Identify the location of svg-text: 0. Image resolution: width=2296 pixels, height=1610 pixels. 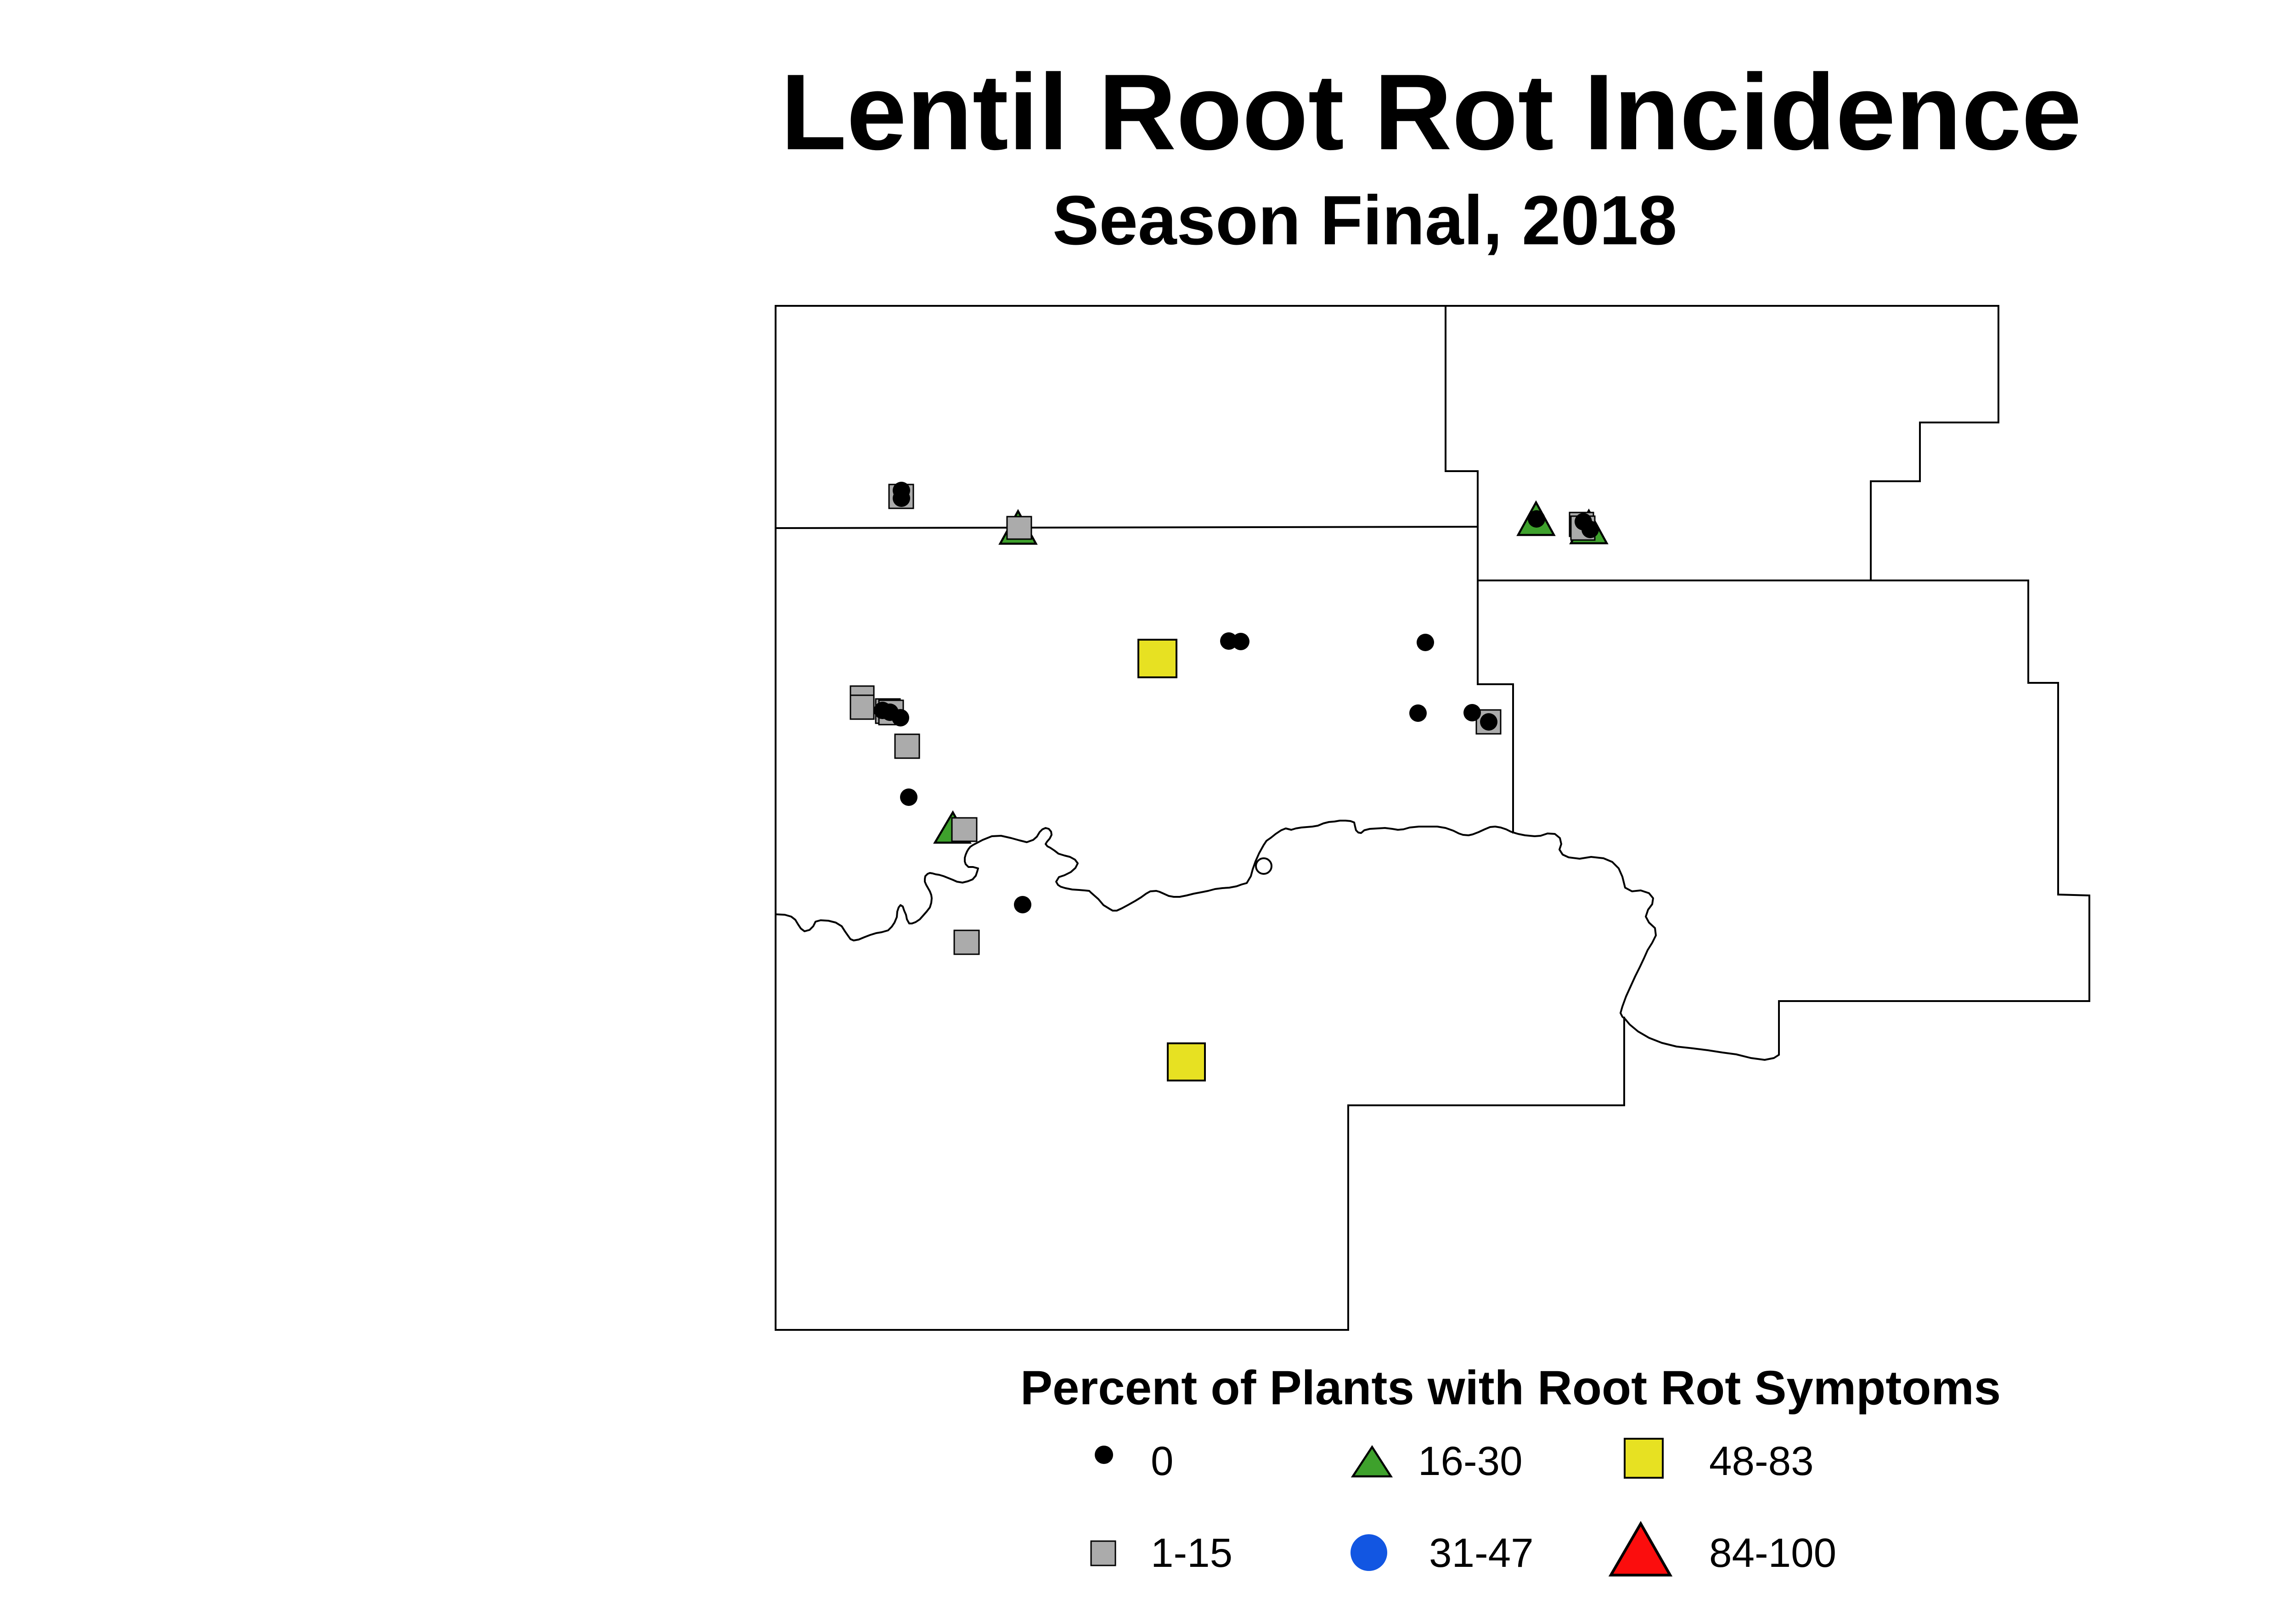
(1162, 1461).